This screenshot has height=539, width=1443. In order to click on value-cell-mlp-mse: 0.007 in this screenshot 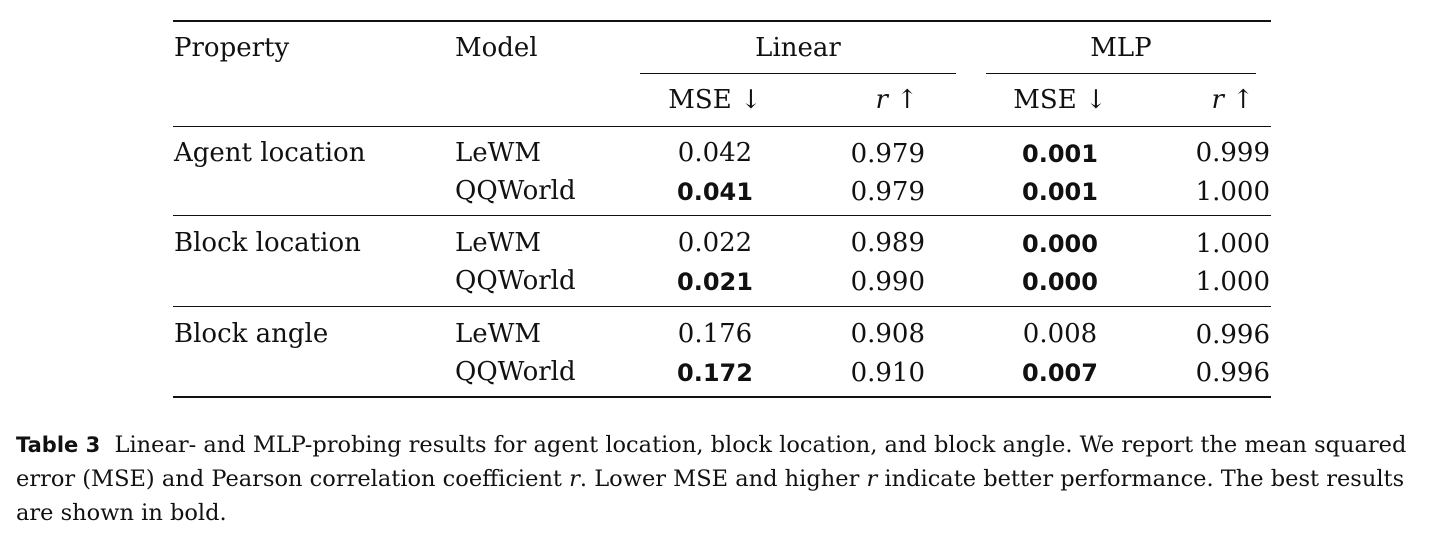, I will do `click(1060, 373)`.